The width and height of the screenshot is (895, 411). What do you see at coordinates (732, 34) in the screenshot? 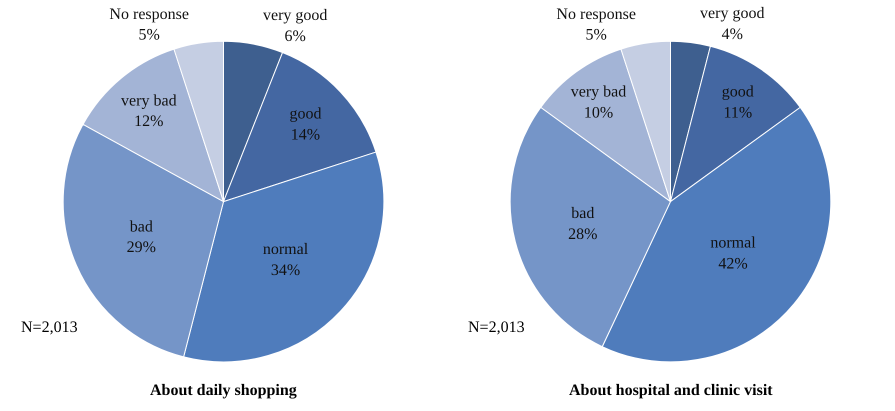
I see `data-label: 4%` at bounding box center [732, 34].